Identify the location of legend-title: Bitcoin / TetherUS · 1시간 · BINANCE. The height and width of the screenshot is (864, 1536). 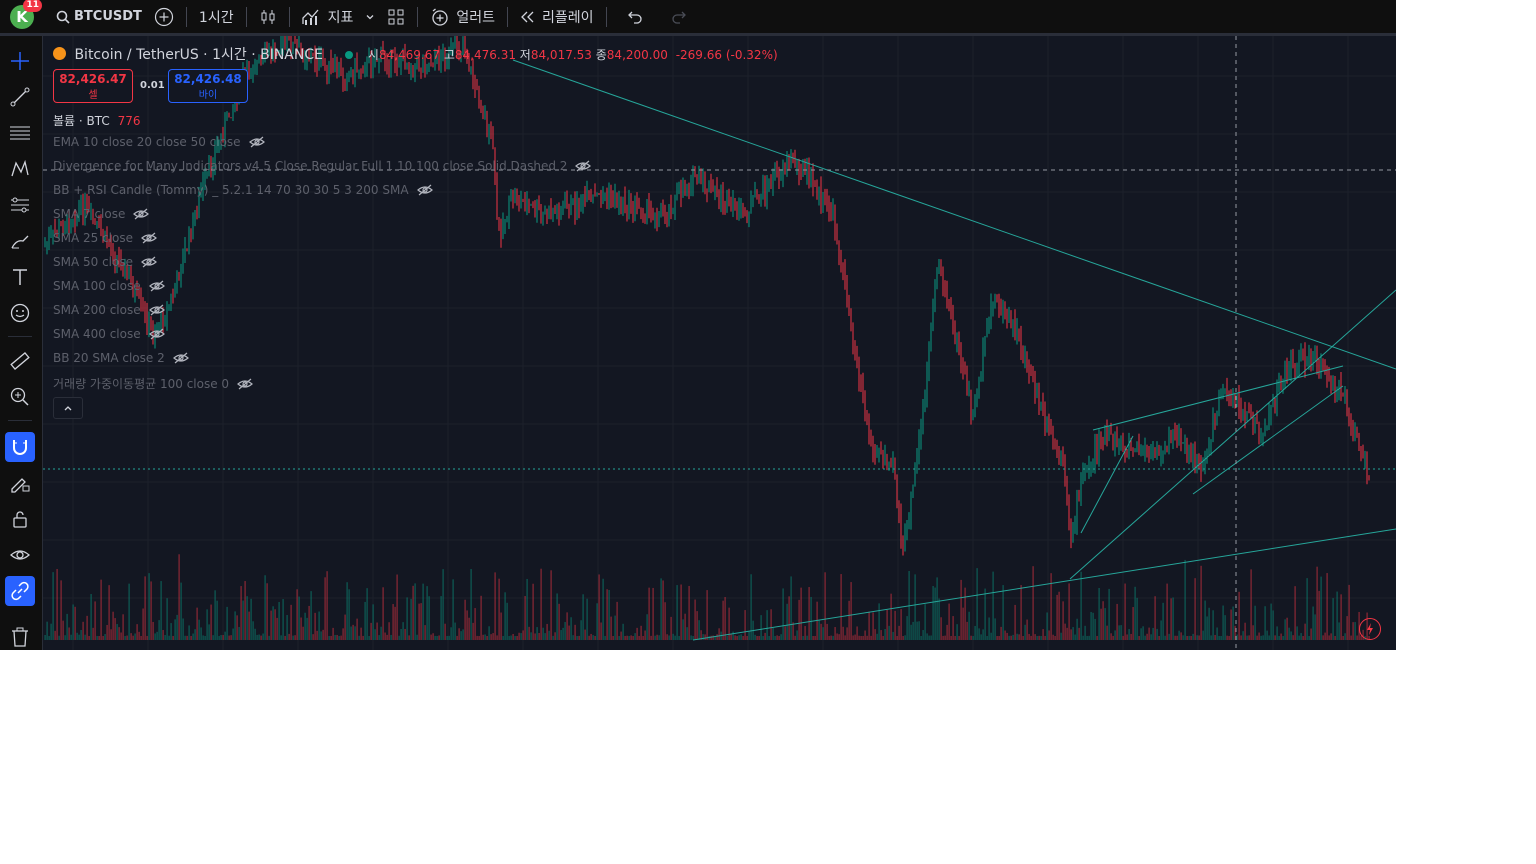
(198, 55).